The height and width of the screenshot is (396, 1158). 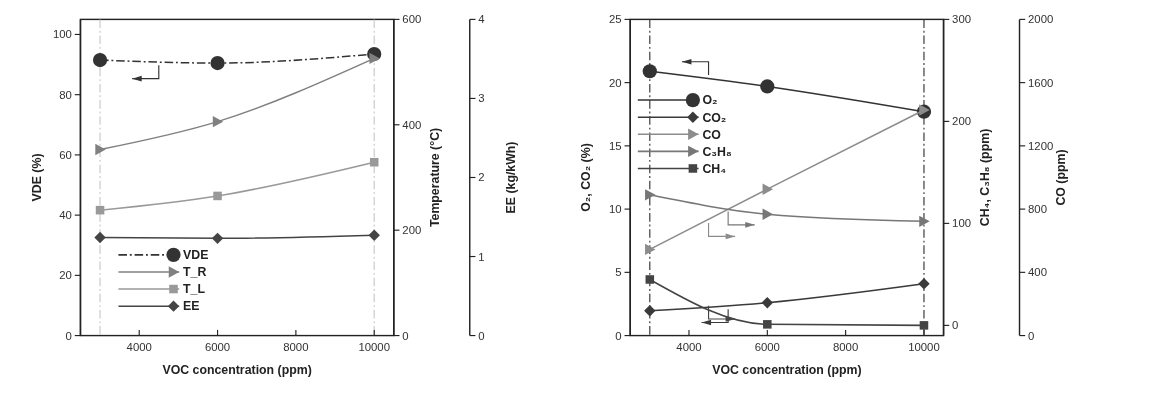 I want to click on y-tick-label: 15, so click(x=615, y=145).